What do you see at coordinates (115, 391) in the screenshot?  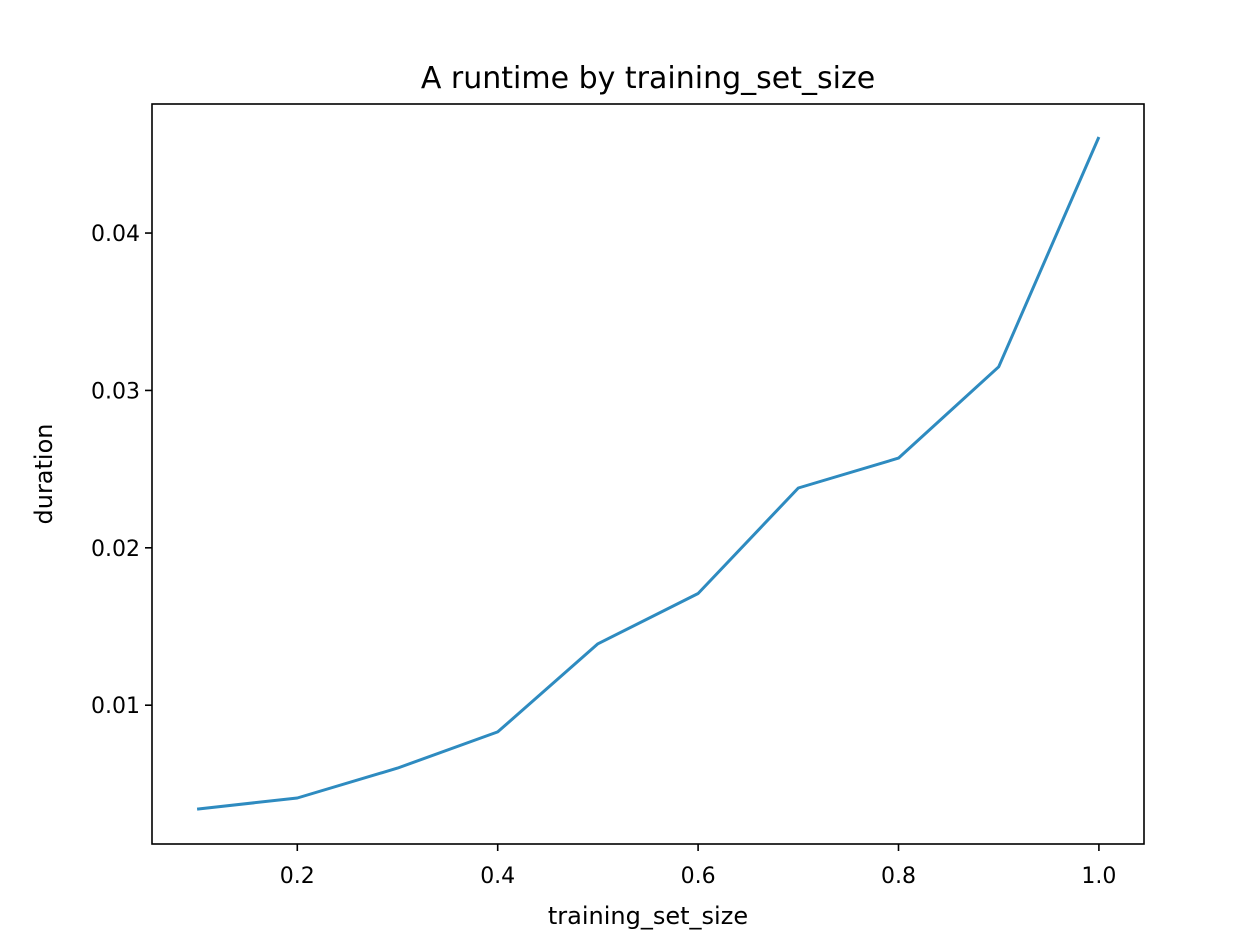 I see `y-tick-label: 0.03` at bounding box center [115, 391].